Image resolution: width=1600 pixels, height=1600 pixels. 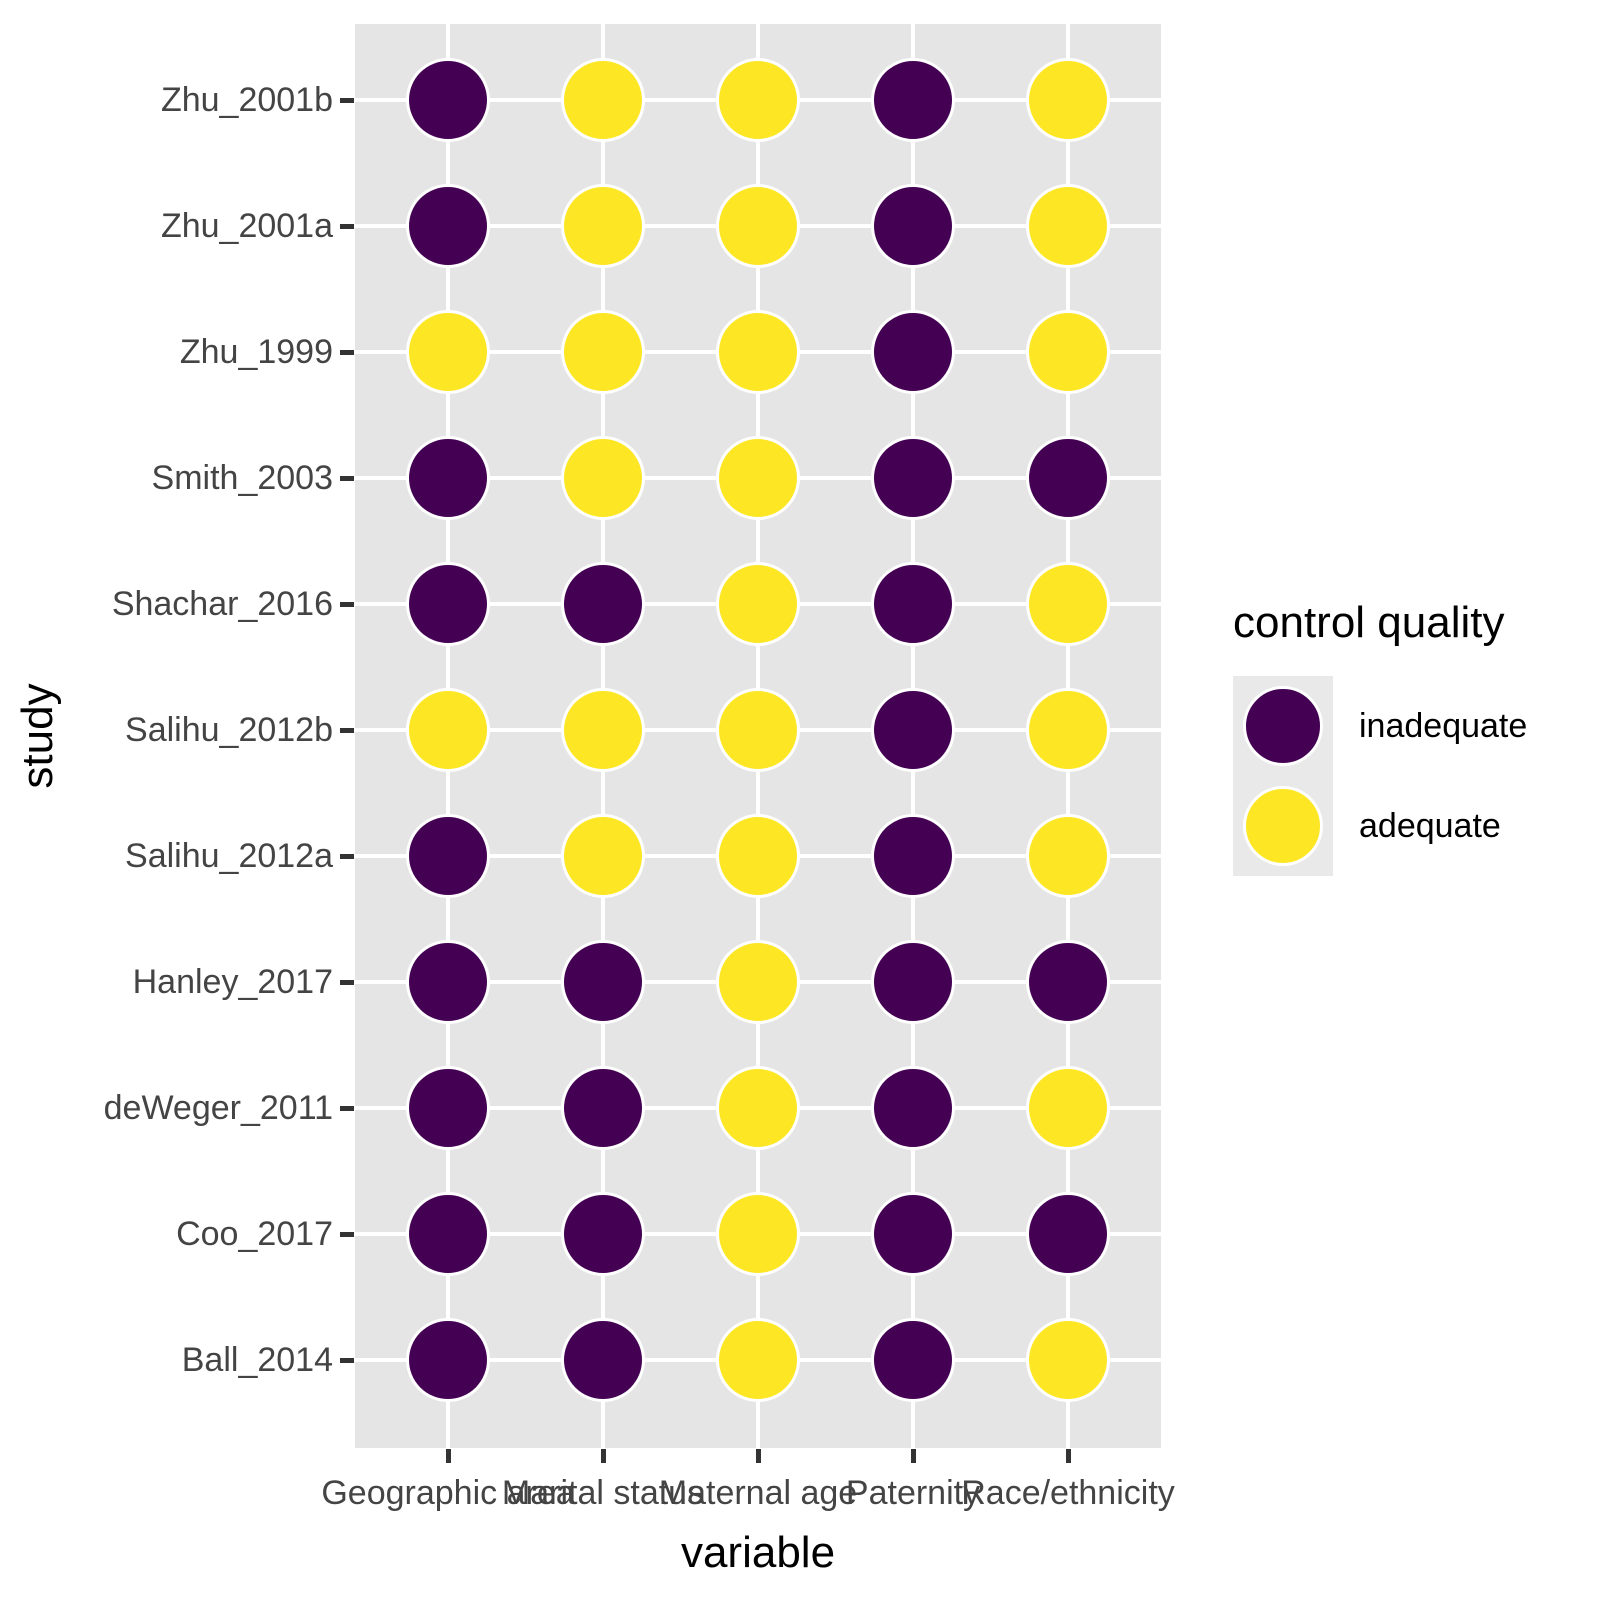 What do you see at coordinates (246, 226) in the screenshot?
I see `y-tick-label-Zhu_2001a: Zhu_2001a` at bounding box center [246, 226].